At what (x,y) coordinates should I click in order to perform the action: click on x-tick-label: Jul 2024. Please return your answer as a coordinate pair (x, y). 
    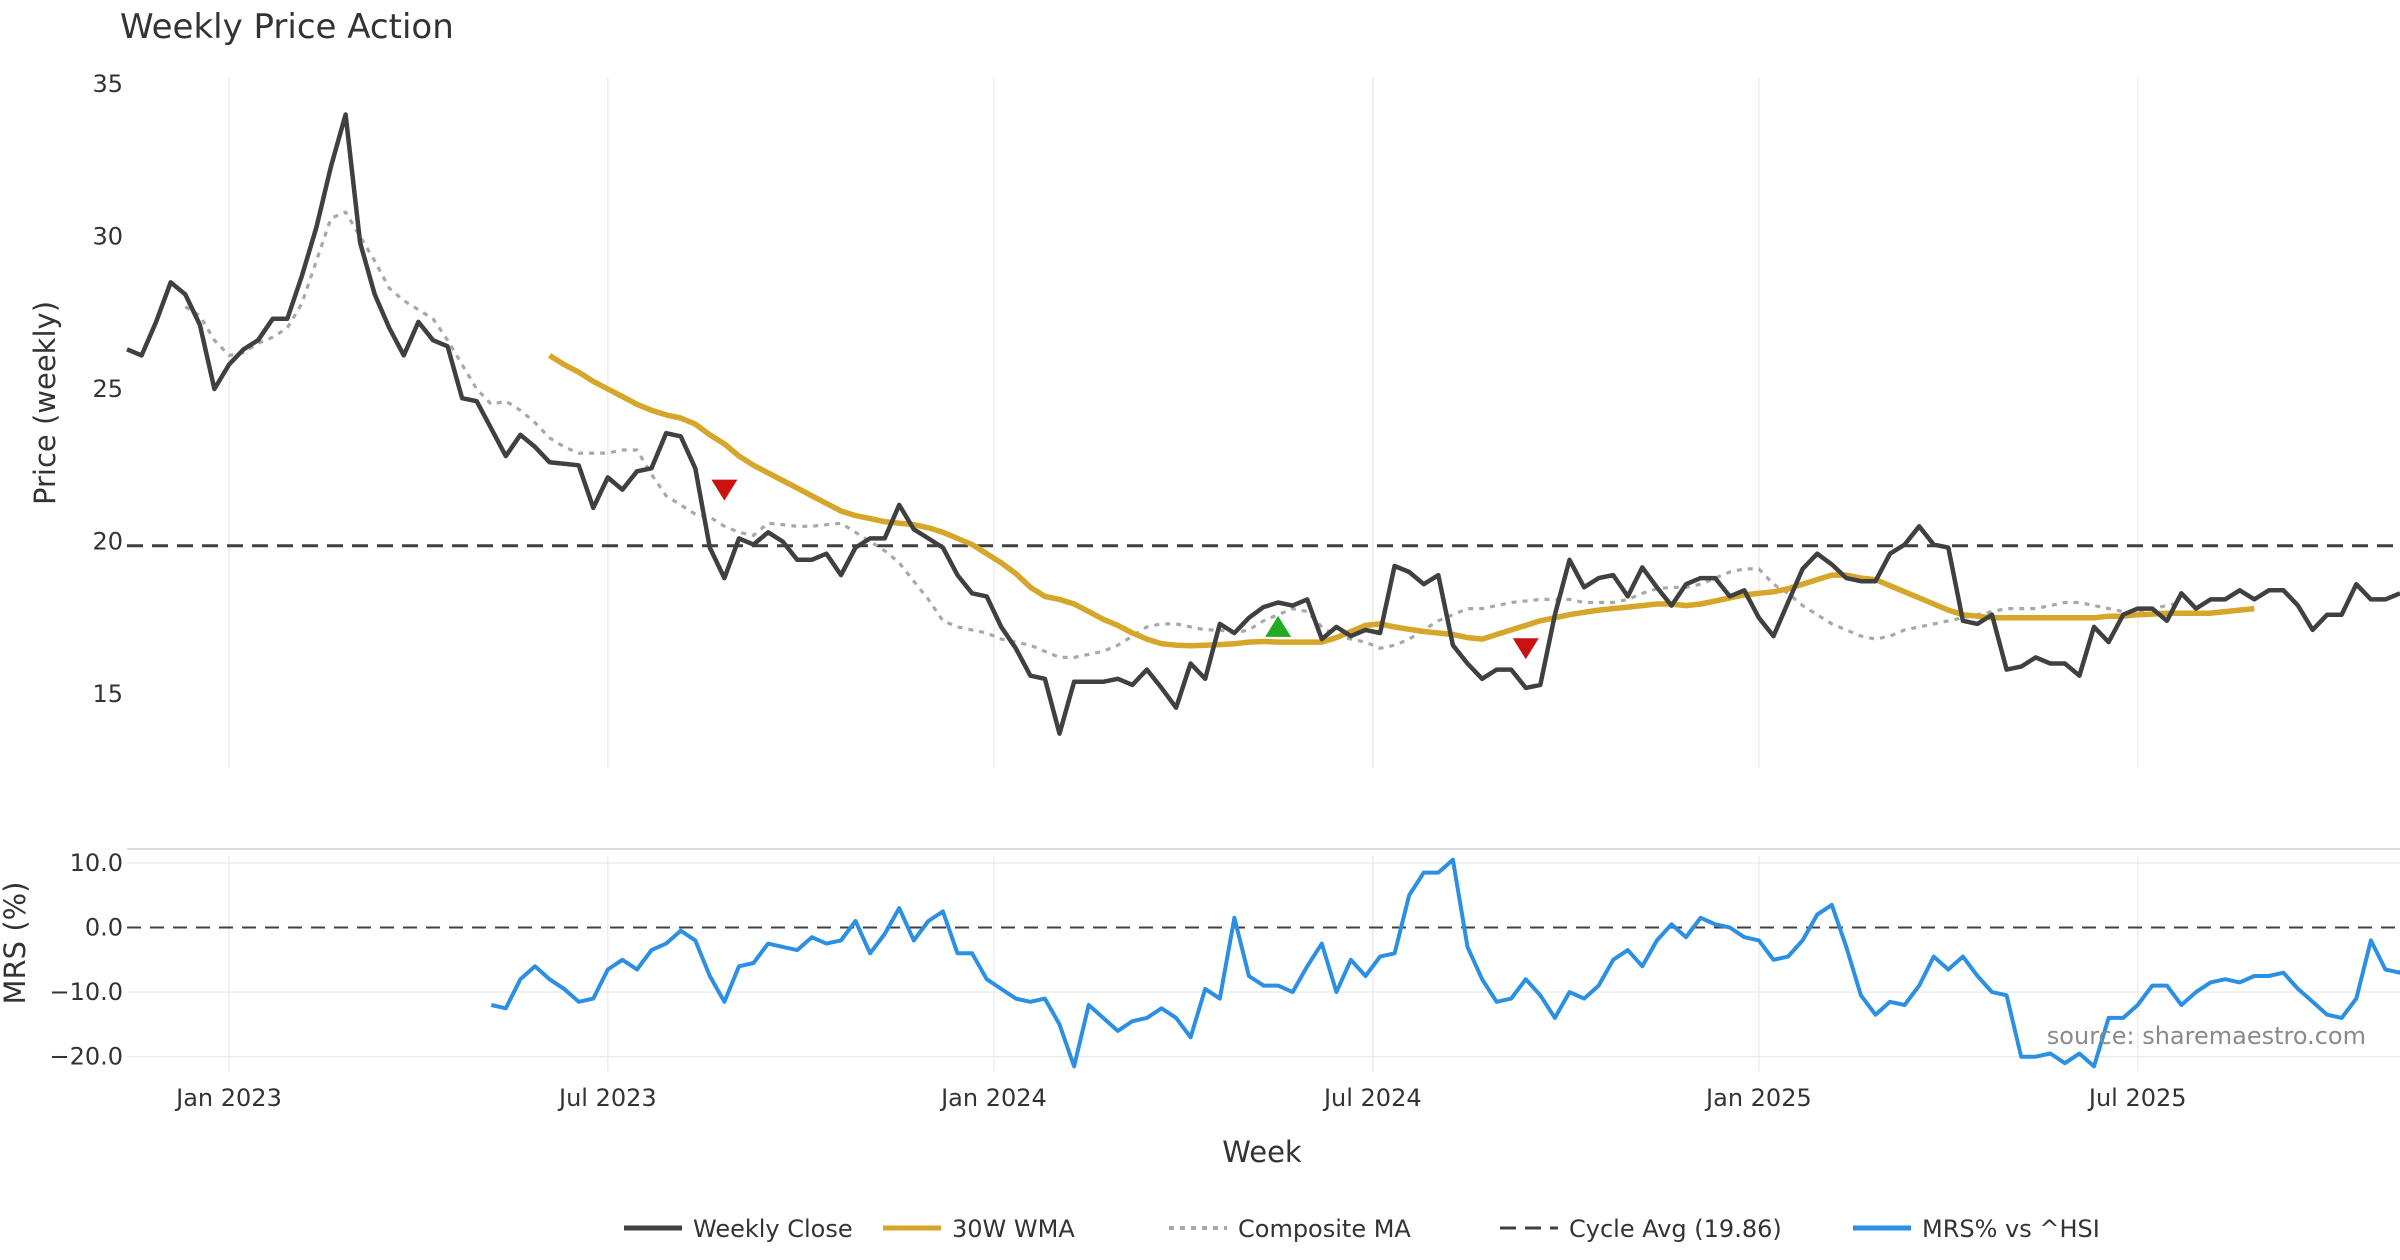
    Looking at the image, I should click on (1372, 1098).